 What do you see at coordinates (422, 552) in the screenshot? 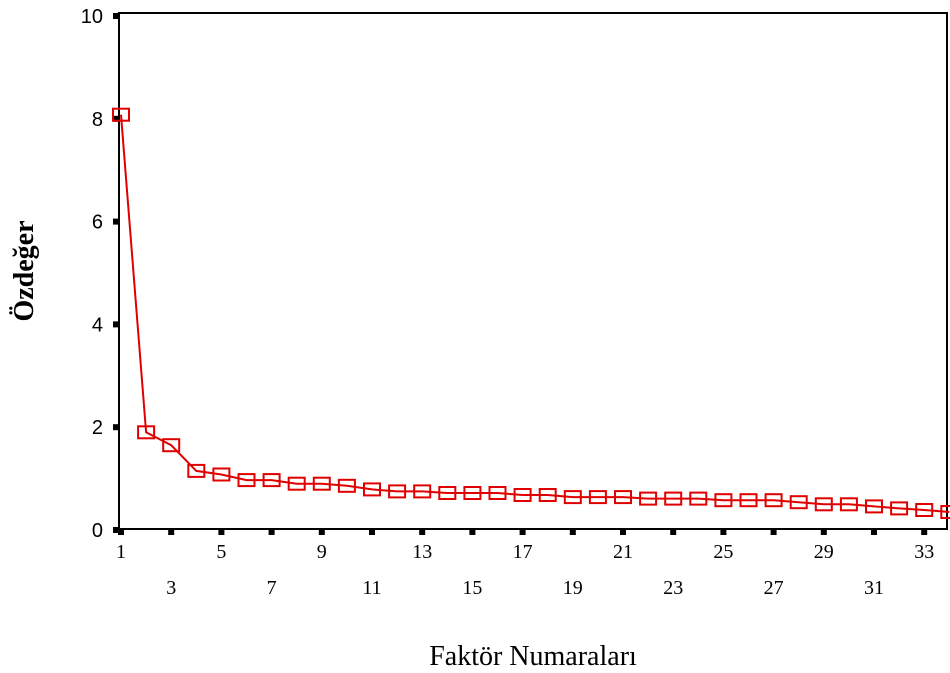
I see `x-tick-label: 13` at bounding box center [422, 552].